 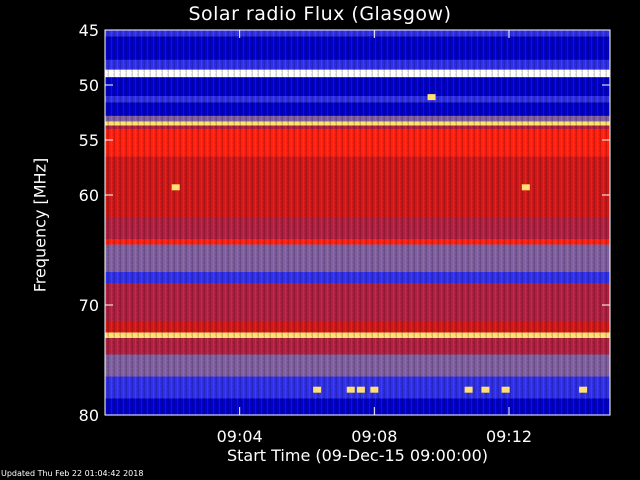 What do you see at coordinates (509, 436) in the screenshot?
I see `x-tick-label-2: 09:12` at bounding box center [509, 436].